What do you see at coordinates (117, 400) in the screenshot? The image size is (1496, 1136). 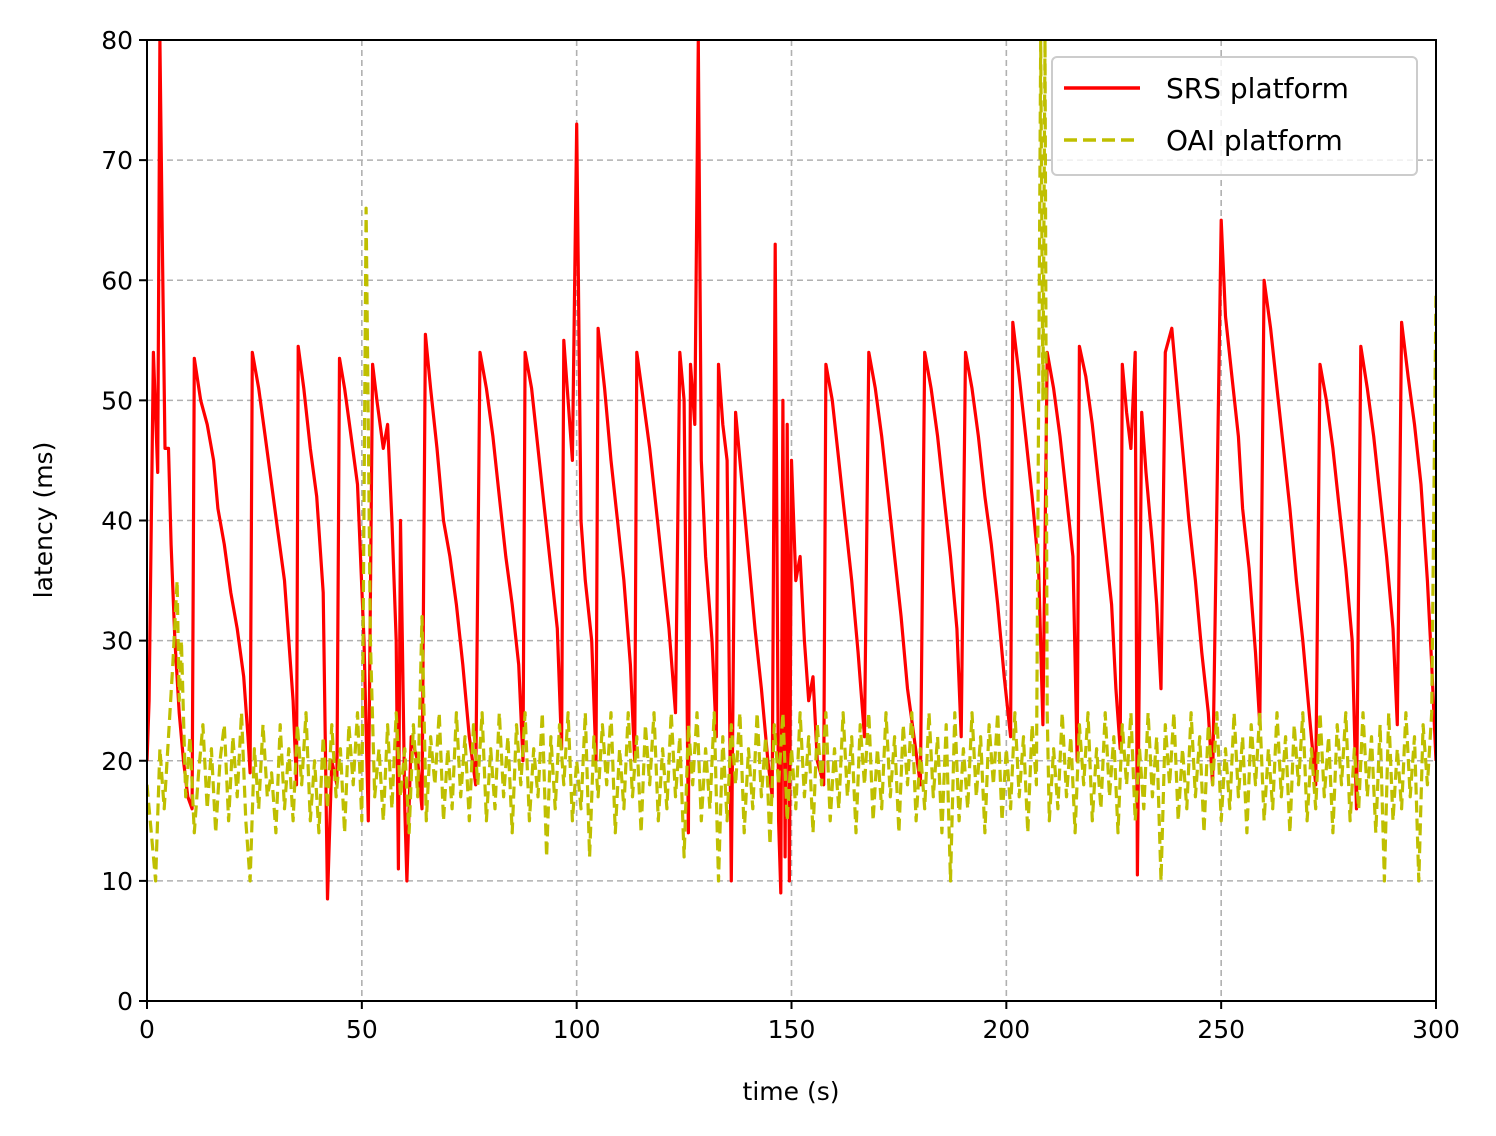 I see `y-tick-label: 50` at bounding box center [117, 400].